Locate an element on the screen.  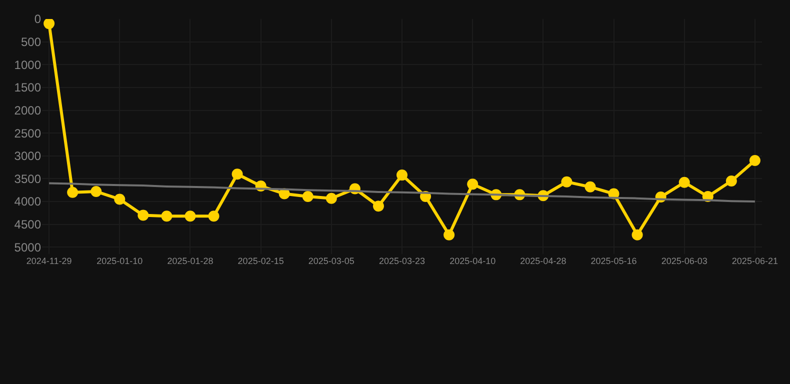
x-tick-label: 2025-01-10 is located at coordinates (119, 261).